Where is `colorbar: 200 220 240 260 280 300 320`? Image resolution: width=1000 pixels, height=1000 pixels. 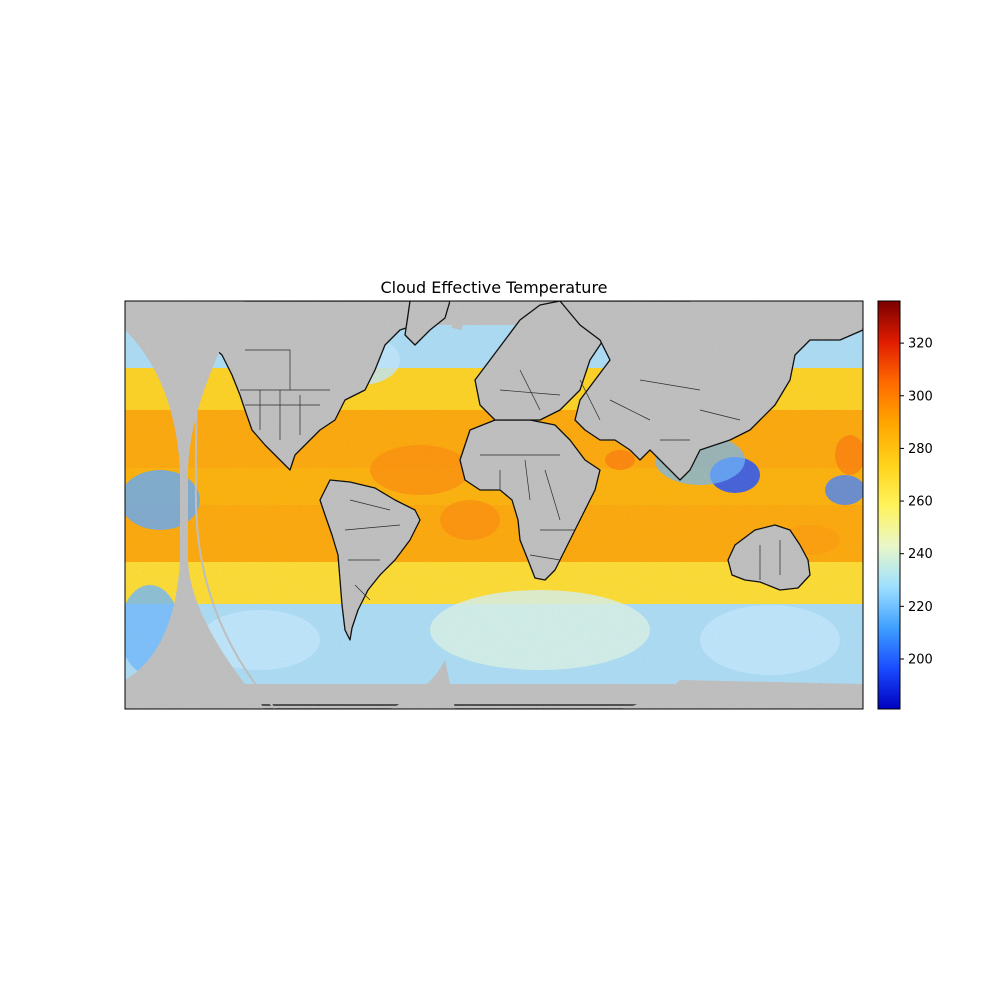 colorbar: 200 220 240 260 280 300 320 is located at coordinates (905, 505).